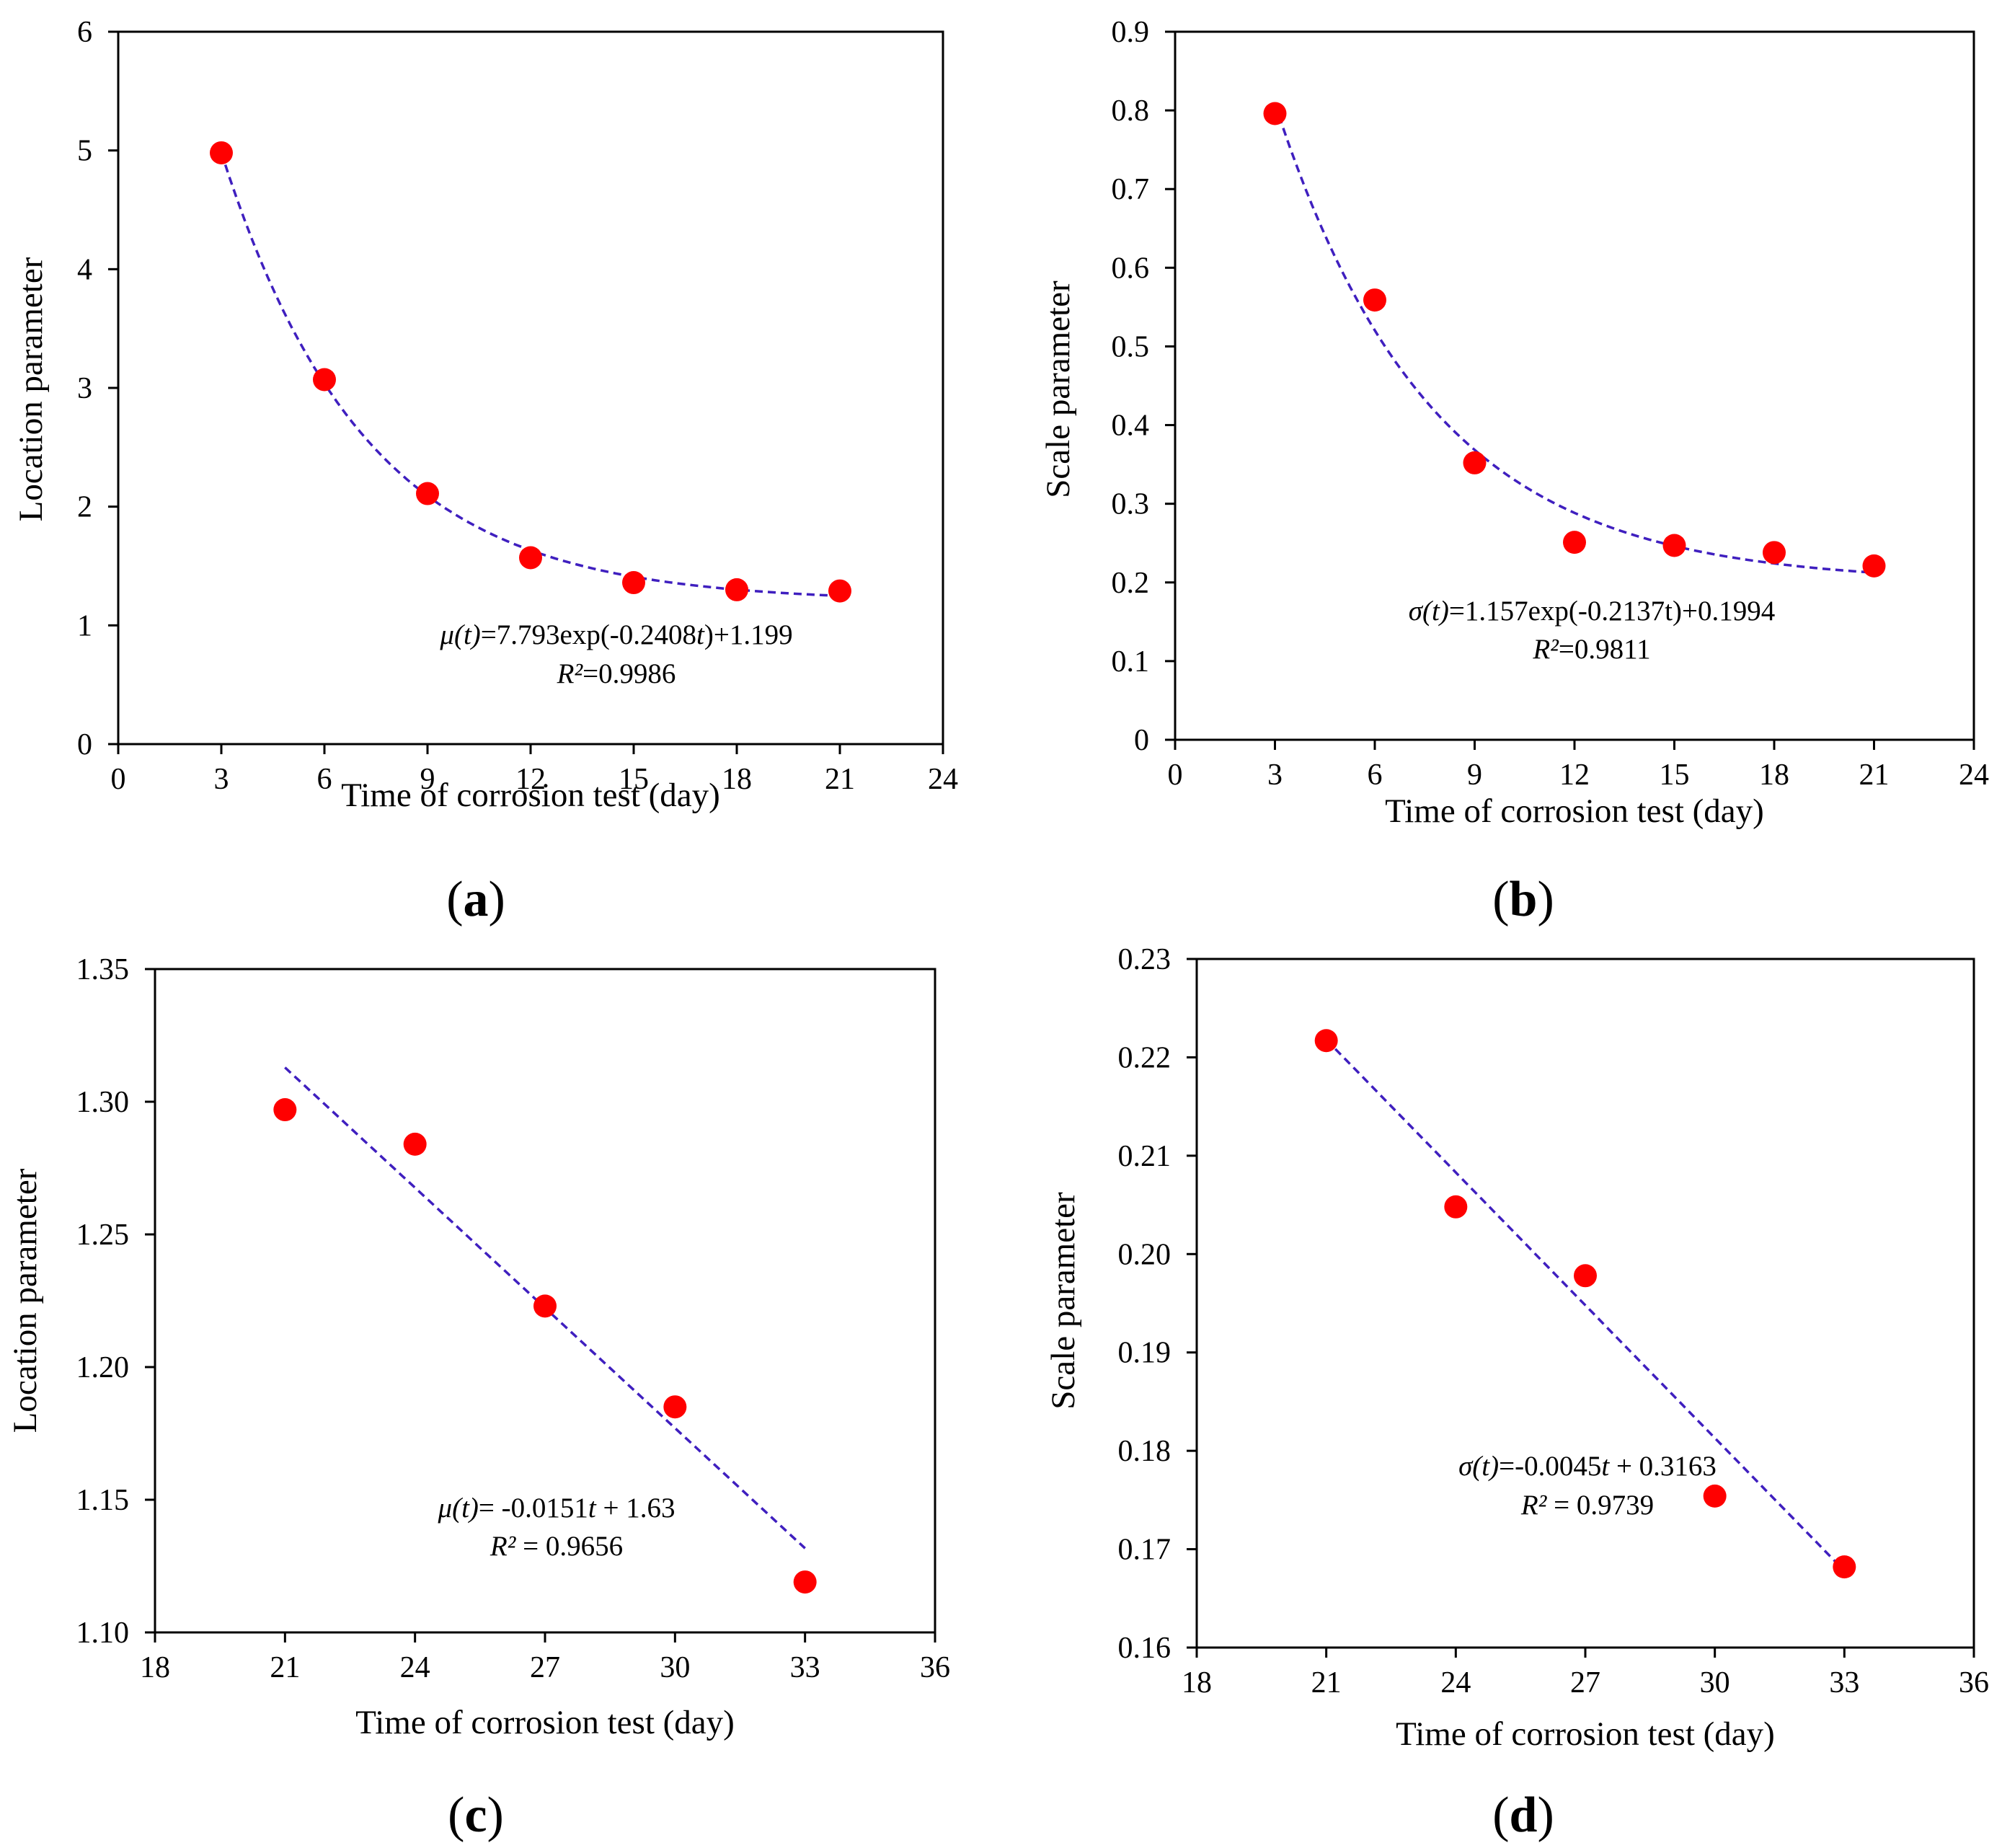  Describe the element at coordinates (1474, 775) in the screenshot. I see `x-tick-label: 9` at that location.